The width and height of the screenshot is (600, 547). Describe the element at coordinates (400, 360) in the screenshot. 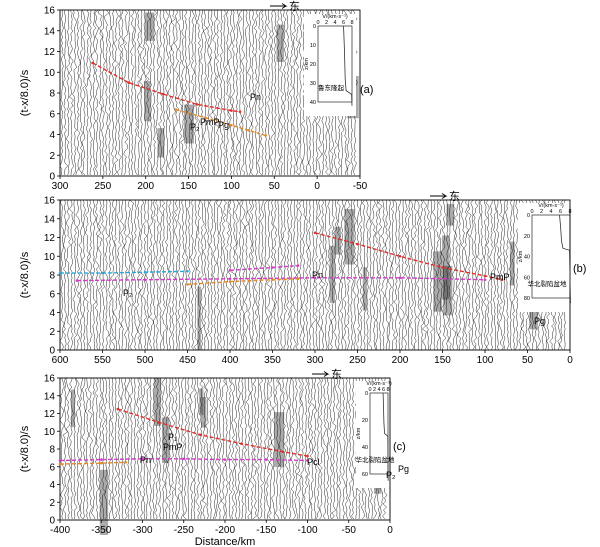

I see `x-tick-label: 200` at that location.